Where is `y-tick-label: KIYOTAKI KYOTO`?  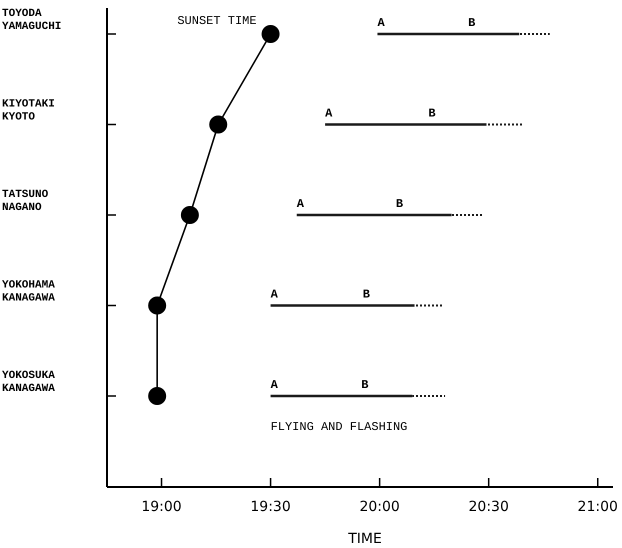 y-tick-label: KIYOTAKI KYOTO is located at coordinates (28, 111).